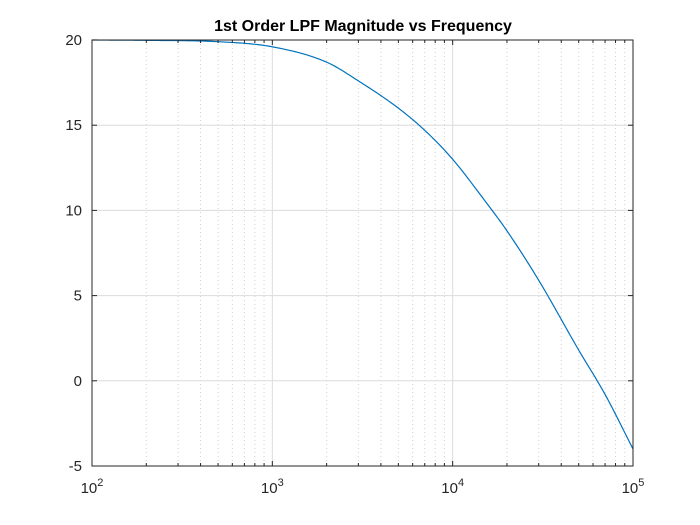  I want to click on x-tick-label: 10⁵, so click(633, 487).